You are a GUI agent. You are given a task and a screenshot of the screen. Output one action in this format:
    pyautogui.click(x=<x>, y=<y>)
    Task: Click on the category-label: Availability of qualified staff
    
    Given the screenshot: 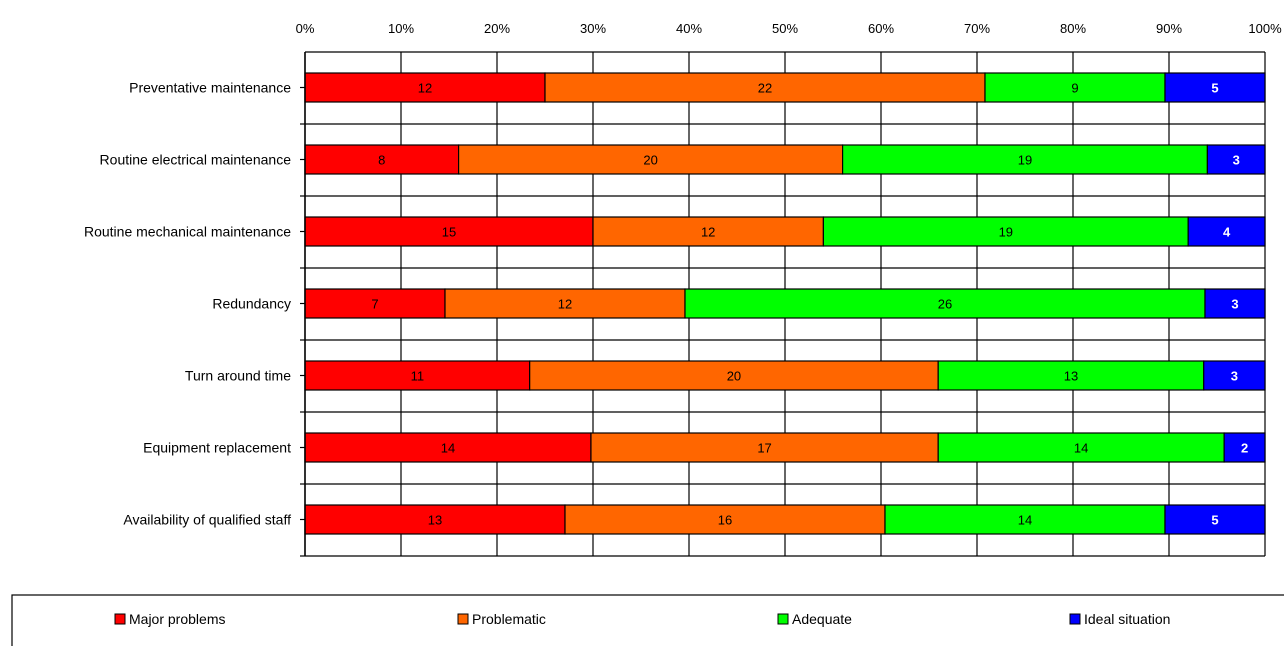 What is the action you would take?
    pyautogui.click(x=207, y=520)
    